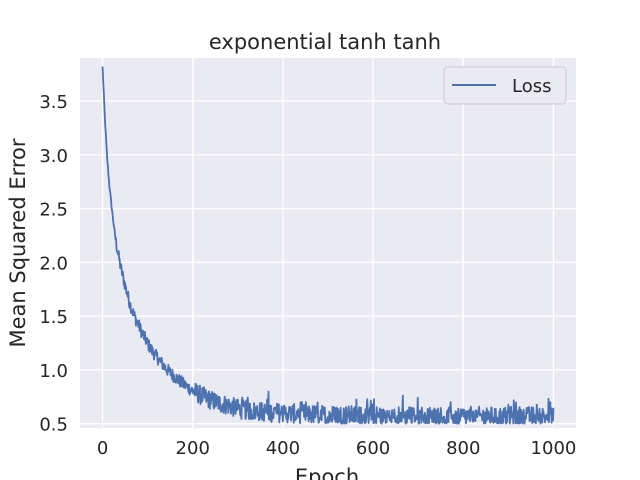 This screenshot has width=640, height=480. What do you see at coordinates (53, 210) in the screenshot?
I see `y-tick-label: 2.5` at bounding box center [53, 210].